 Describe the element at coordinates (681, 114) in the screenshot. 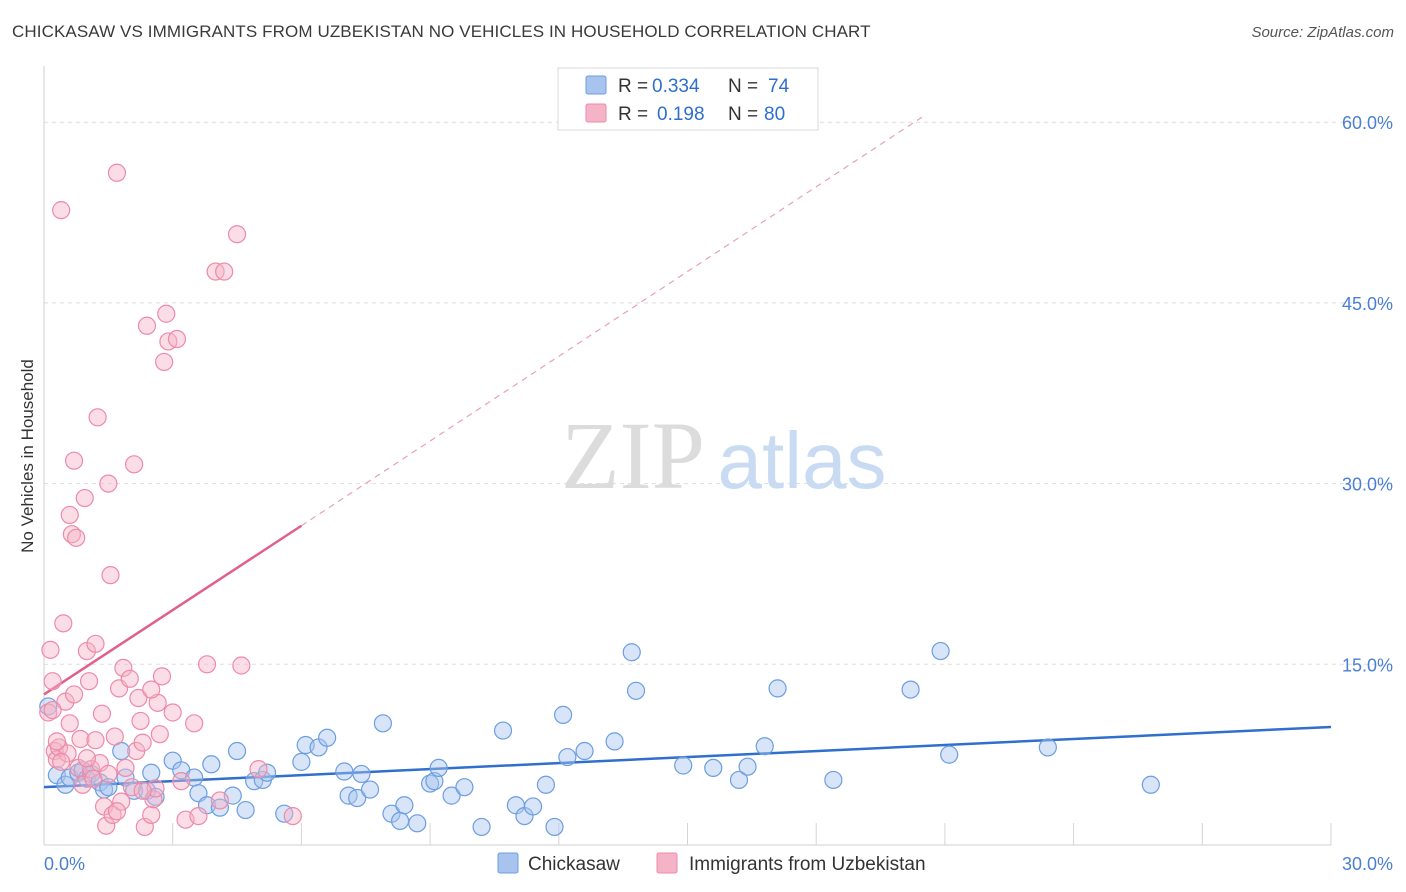

I see `stats-r-value-2: 0.198` at that location.